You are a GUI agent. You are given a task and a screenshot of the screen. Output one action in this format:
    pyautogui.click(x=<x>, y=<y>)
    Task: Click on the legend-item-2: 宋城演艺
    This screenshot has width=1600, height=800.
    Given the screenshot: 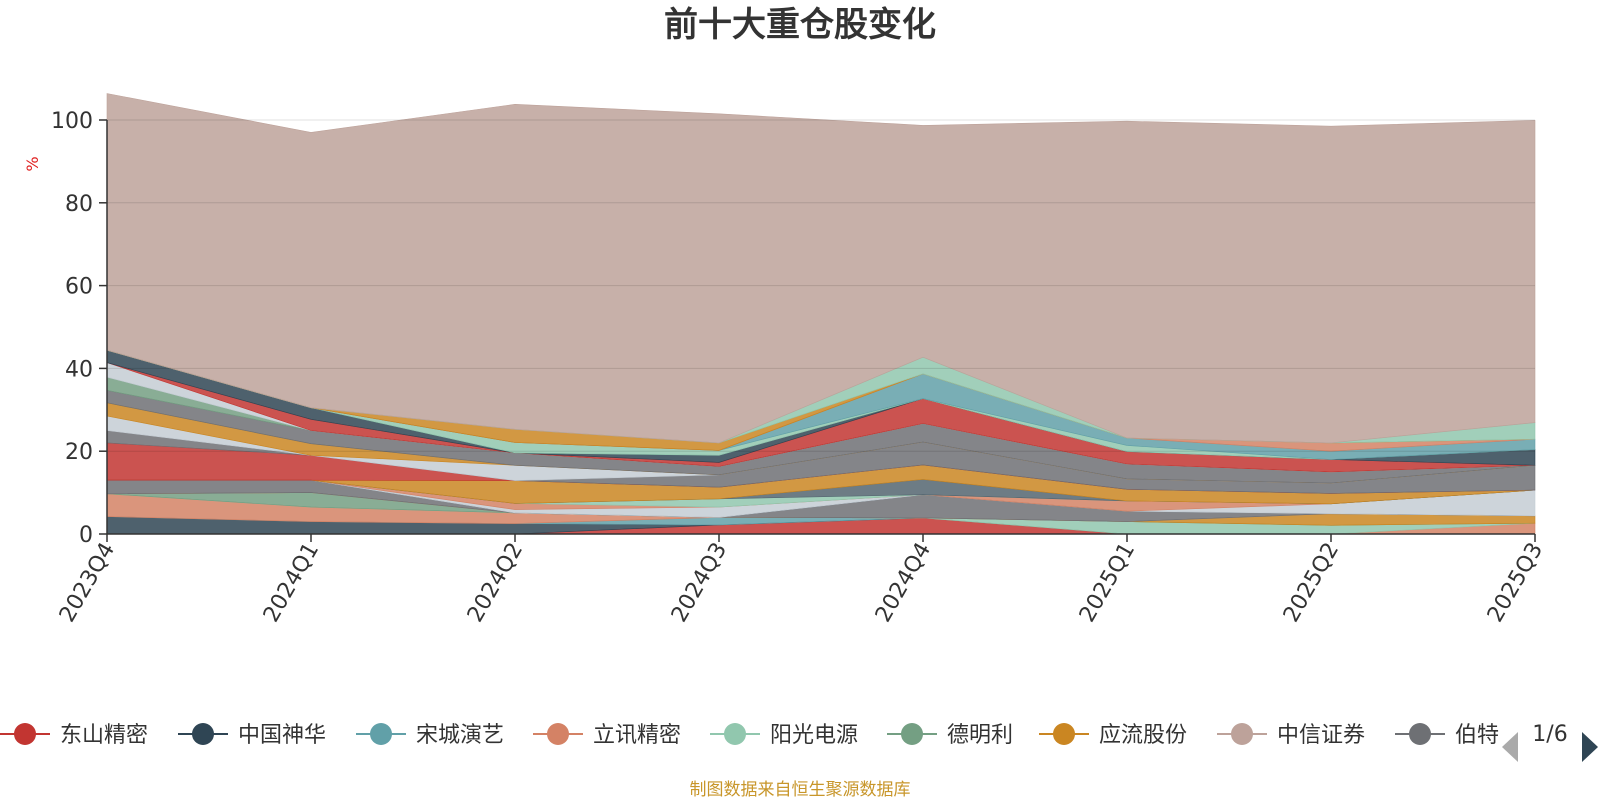 What is the action you would take?
    pyautogui.click(x=430, y=735)
    